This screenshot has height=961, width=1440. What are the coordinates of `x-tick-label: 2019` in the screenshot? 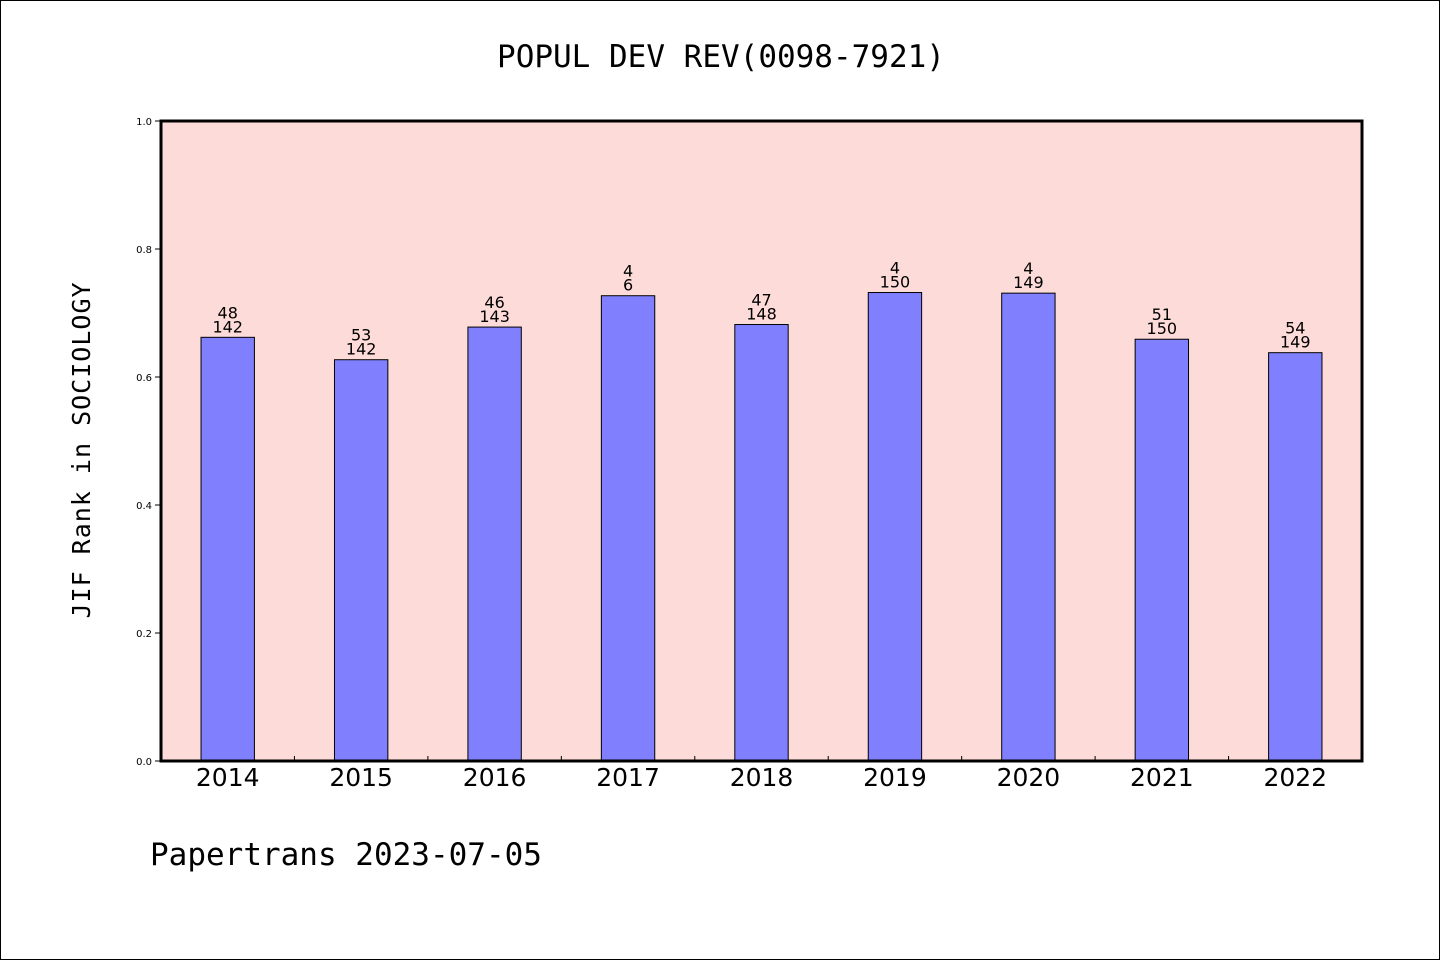 It's located at (895, 777).